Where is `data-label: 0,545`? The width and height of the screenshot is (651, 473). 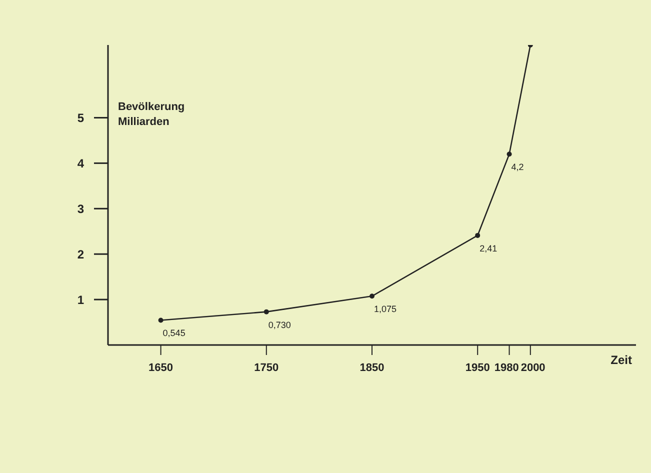
data-label: 0,545 is located at coordinates (174, 333).